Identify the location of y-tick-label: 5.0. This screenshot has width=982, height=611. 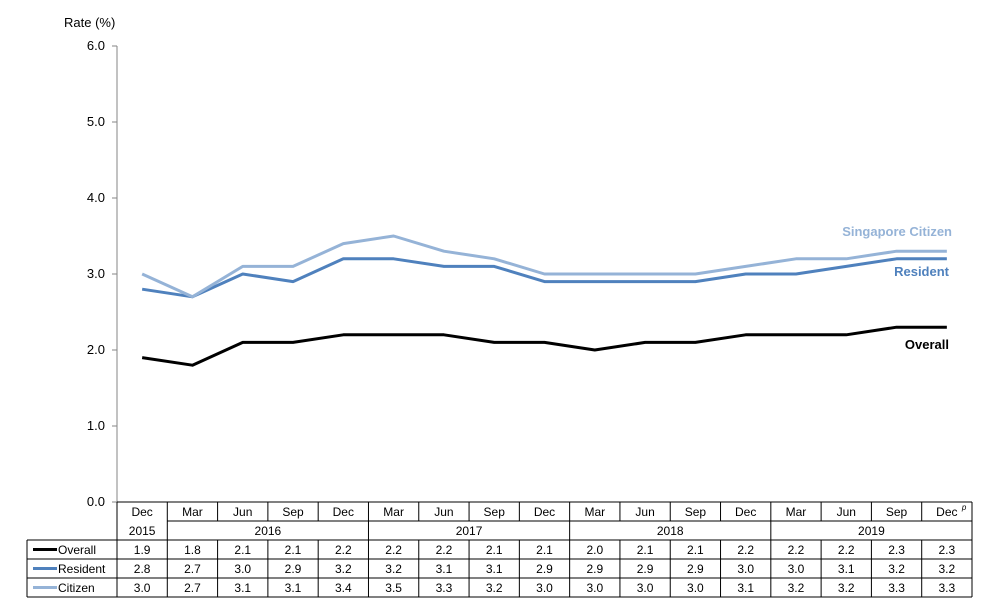
(96, 121).